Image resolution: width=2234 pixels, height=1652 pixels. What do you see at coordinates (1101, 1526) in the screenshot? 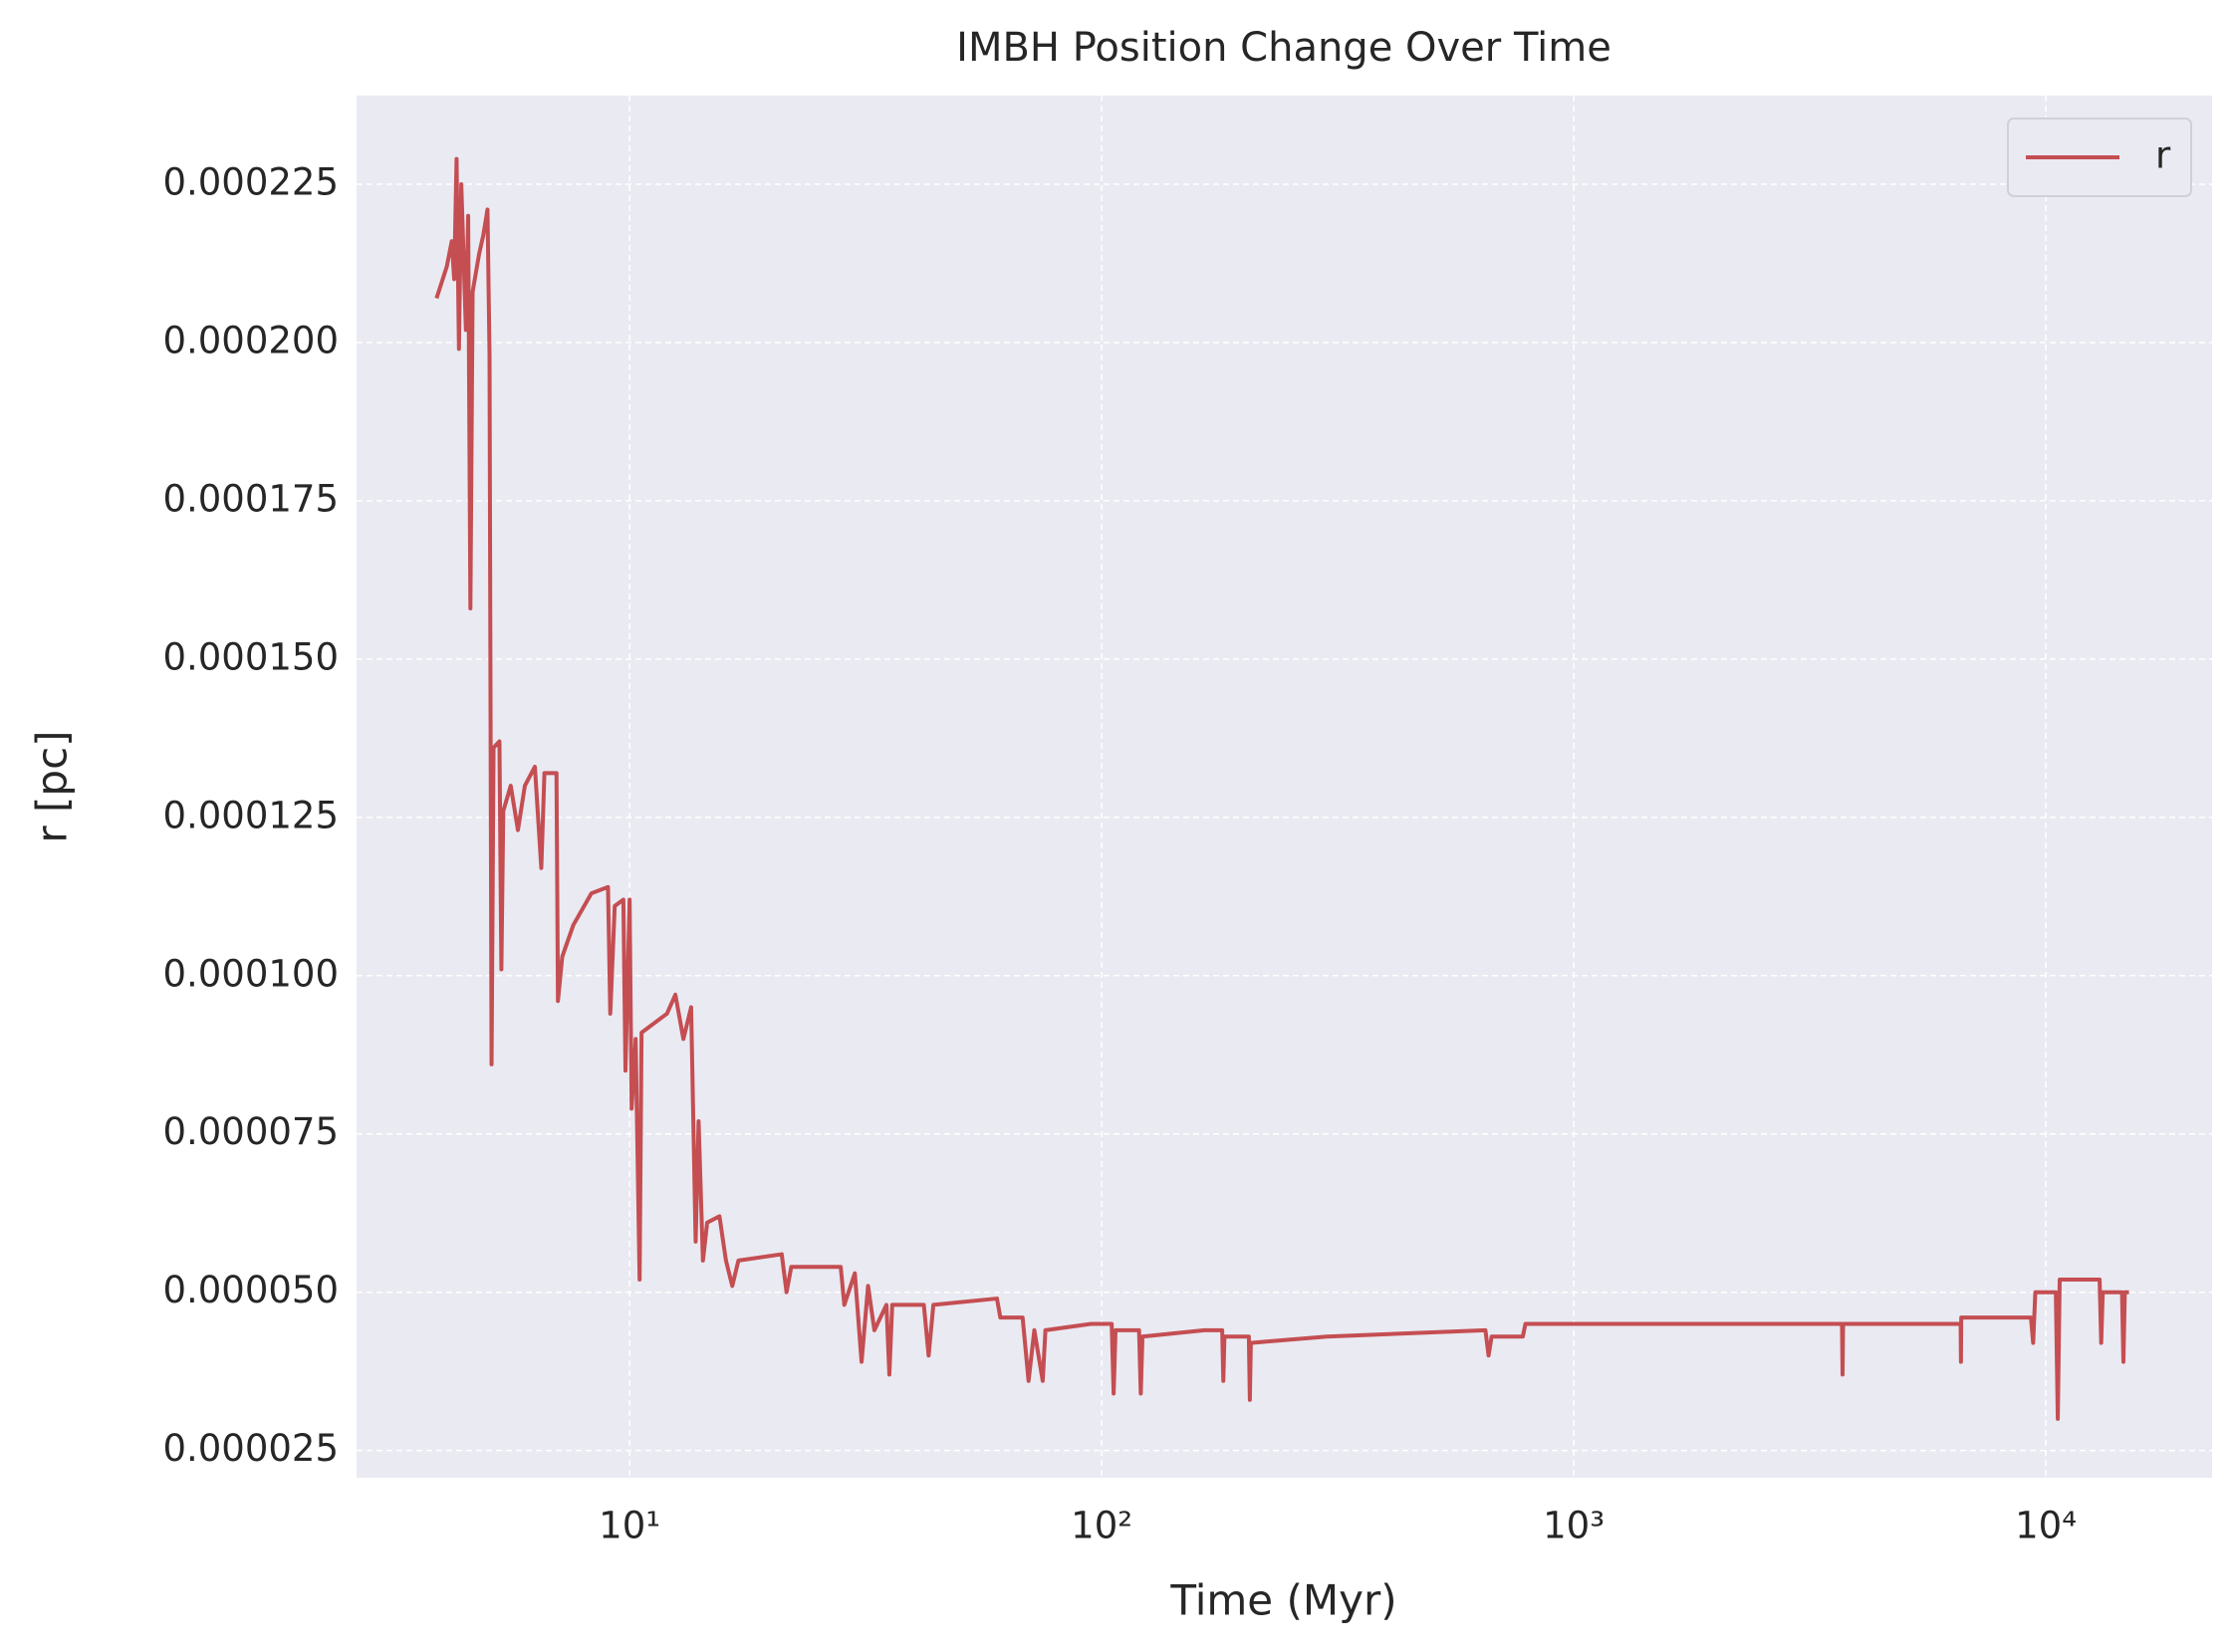
I see `x-tick-label: 10²` at bounding box center [1101, 1526].